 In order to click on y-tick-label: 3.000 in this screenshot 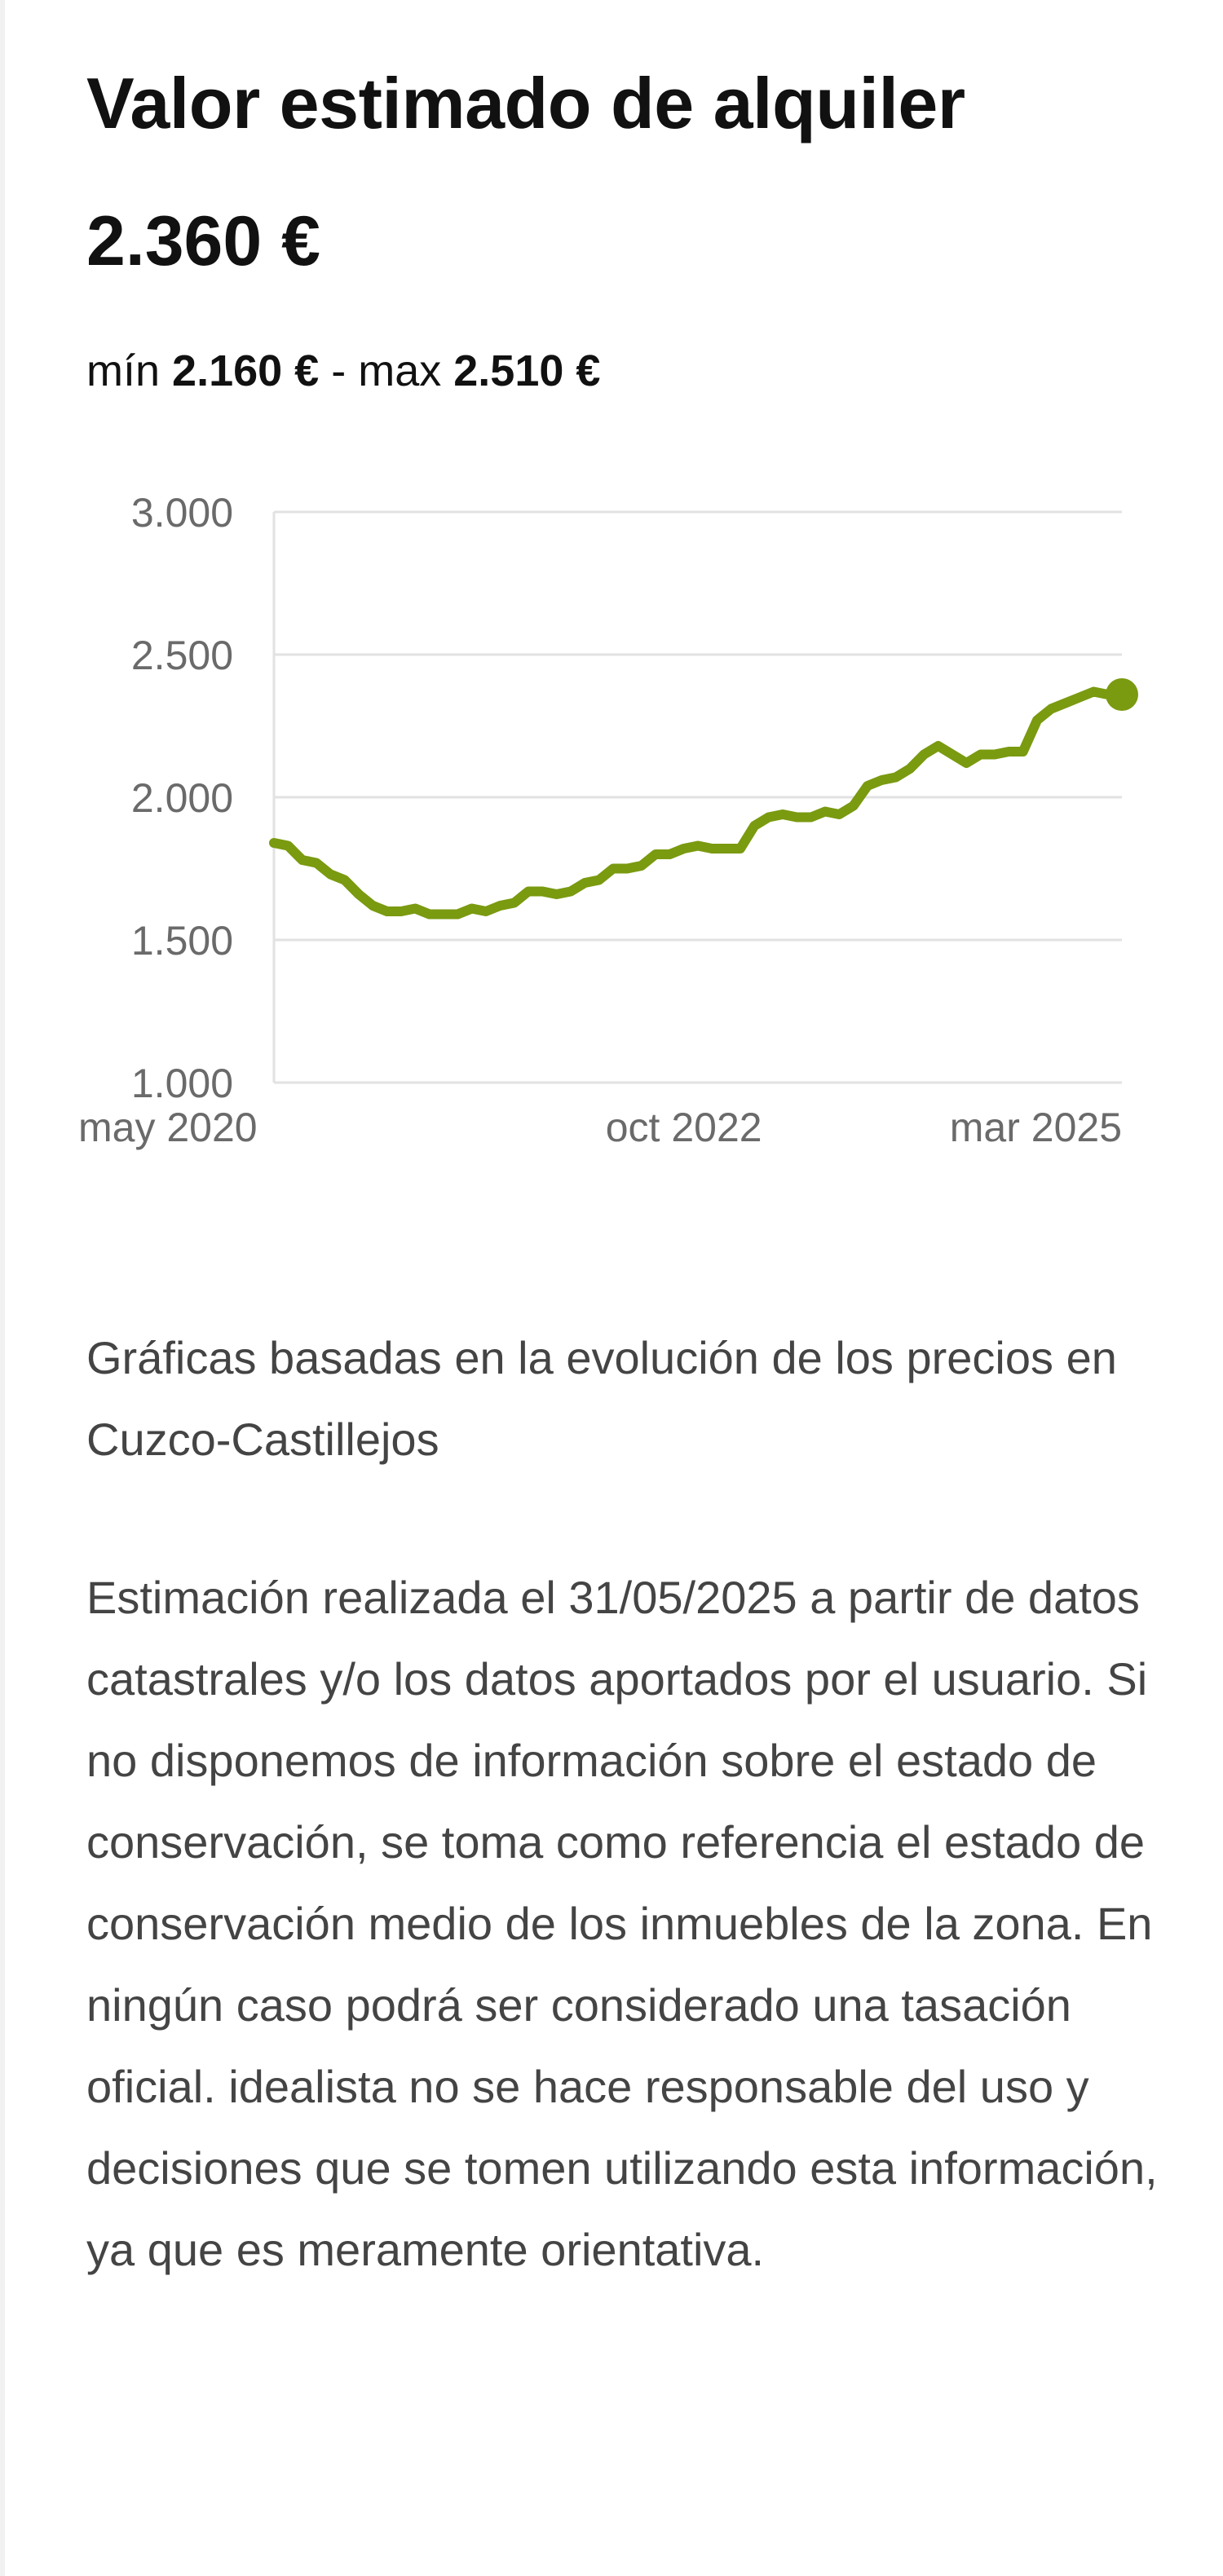, I will do `click(182, 513)`.